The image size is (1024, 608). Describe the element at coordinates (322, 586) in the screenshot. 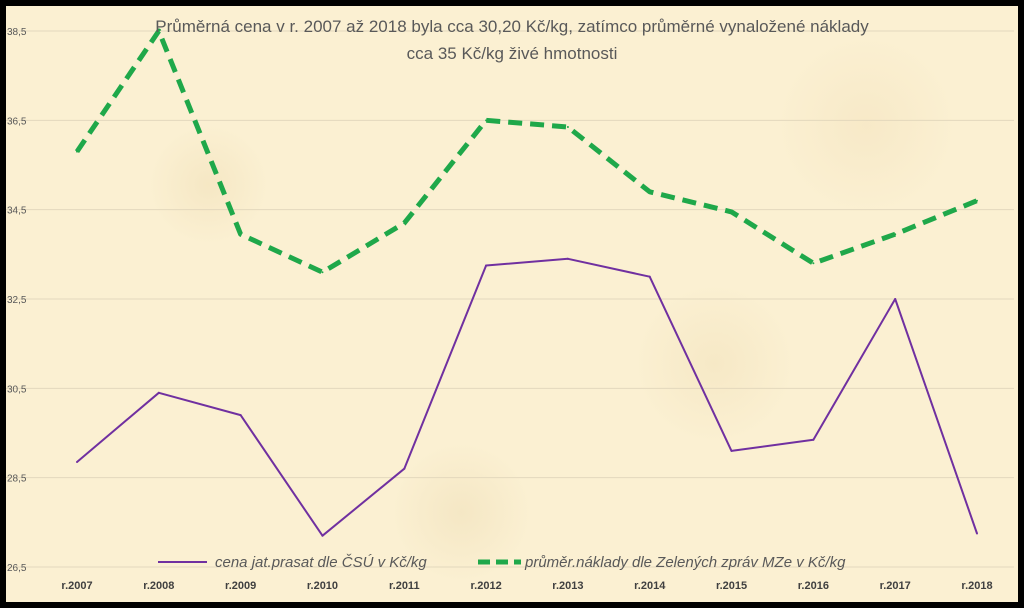

I see `x-tick-label: r.2010` at that location.